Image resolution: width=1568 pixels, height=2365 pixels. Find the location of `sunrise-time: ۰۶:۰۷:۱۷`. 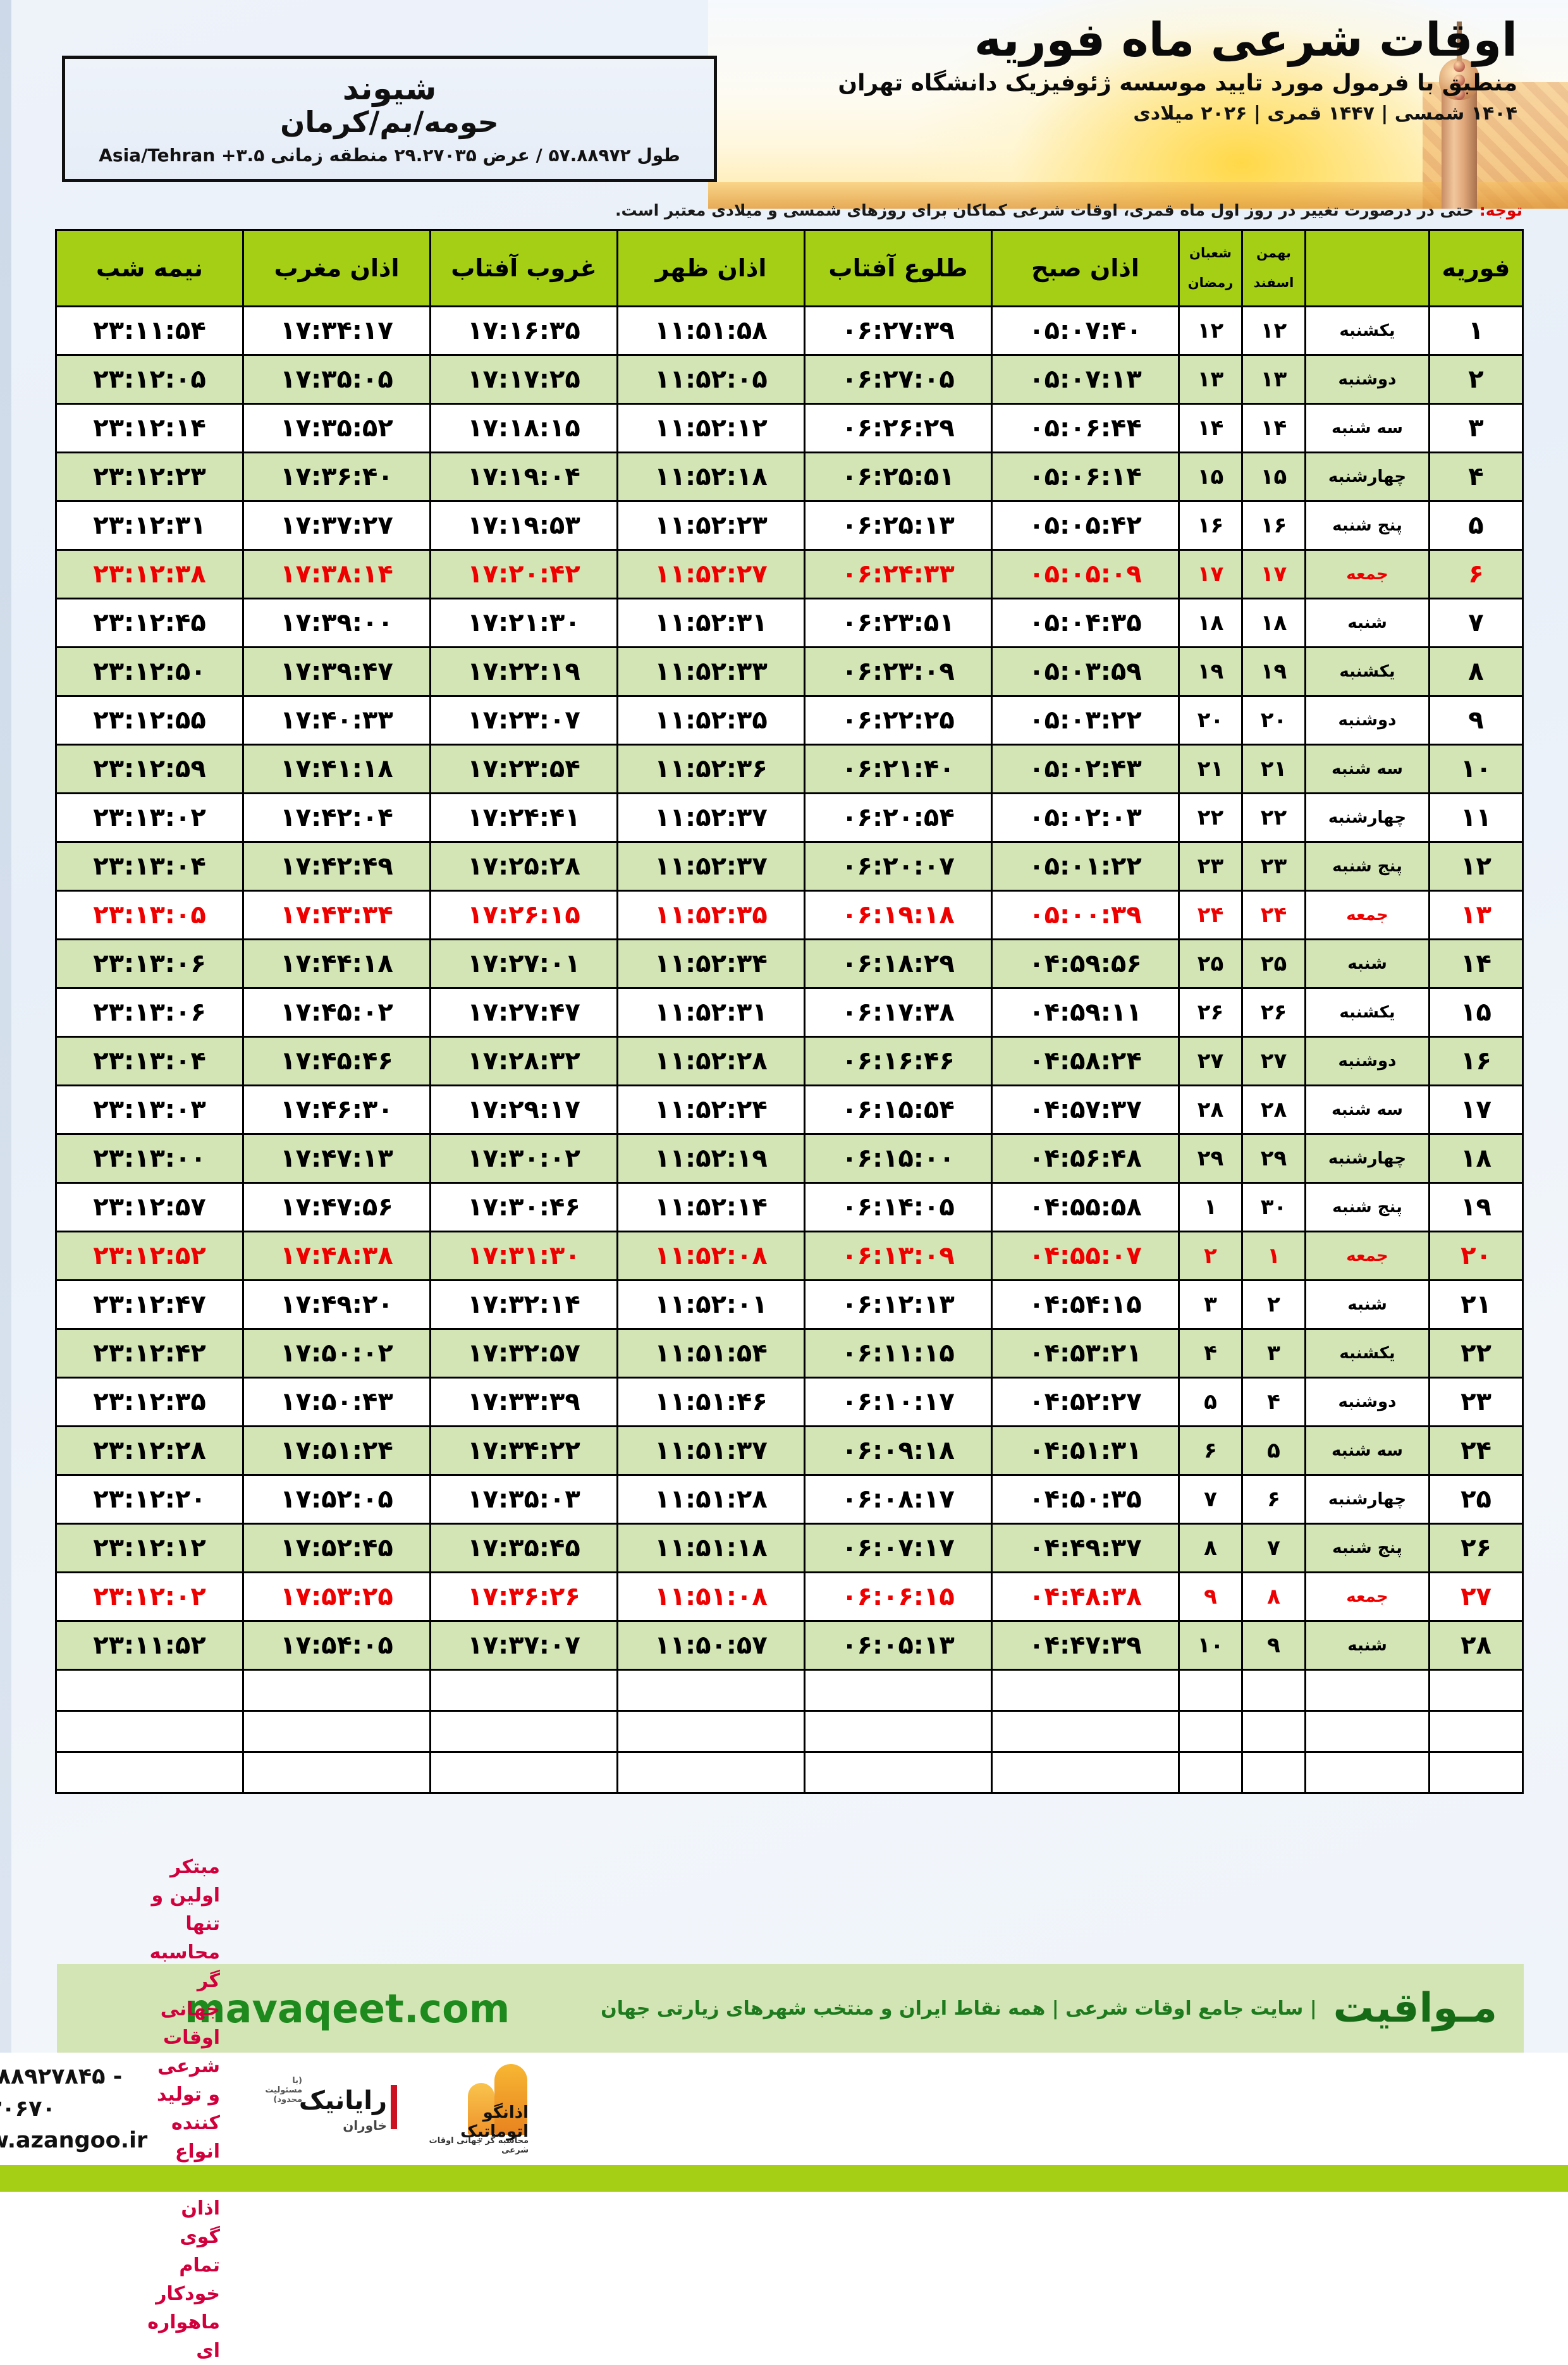

sunrise-time: ۰۶:۰۷:۱۷ is located at coordinates (898, 1548).